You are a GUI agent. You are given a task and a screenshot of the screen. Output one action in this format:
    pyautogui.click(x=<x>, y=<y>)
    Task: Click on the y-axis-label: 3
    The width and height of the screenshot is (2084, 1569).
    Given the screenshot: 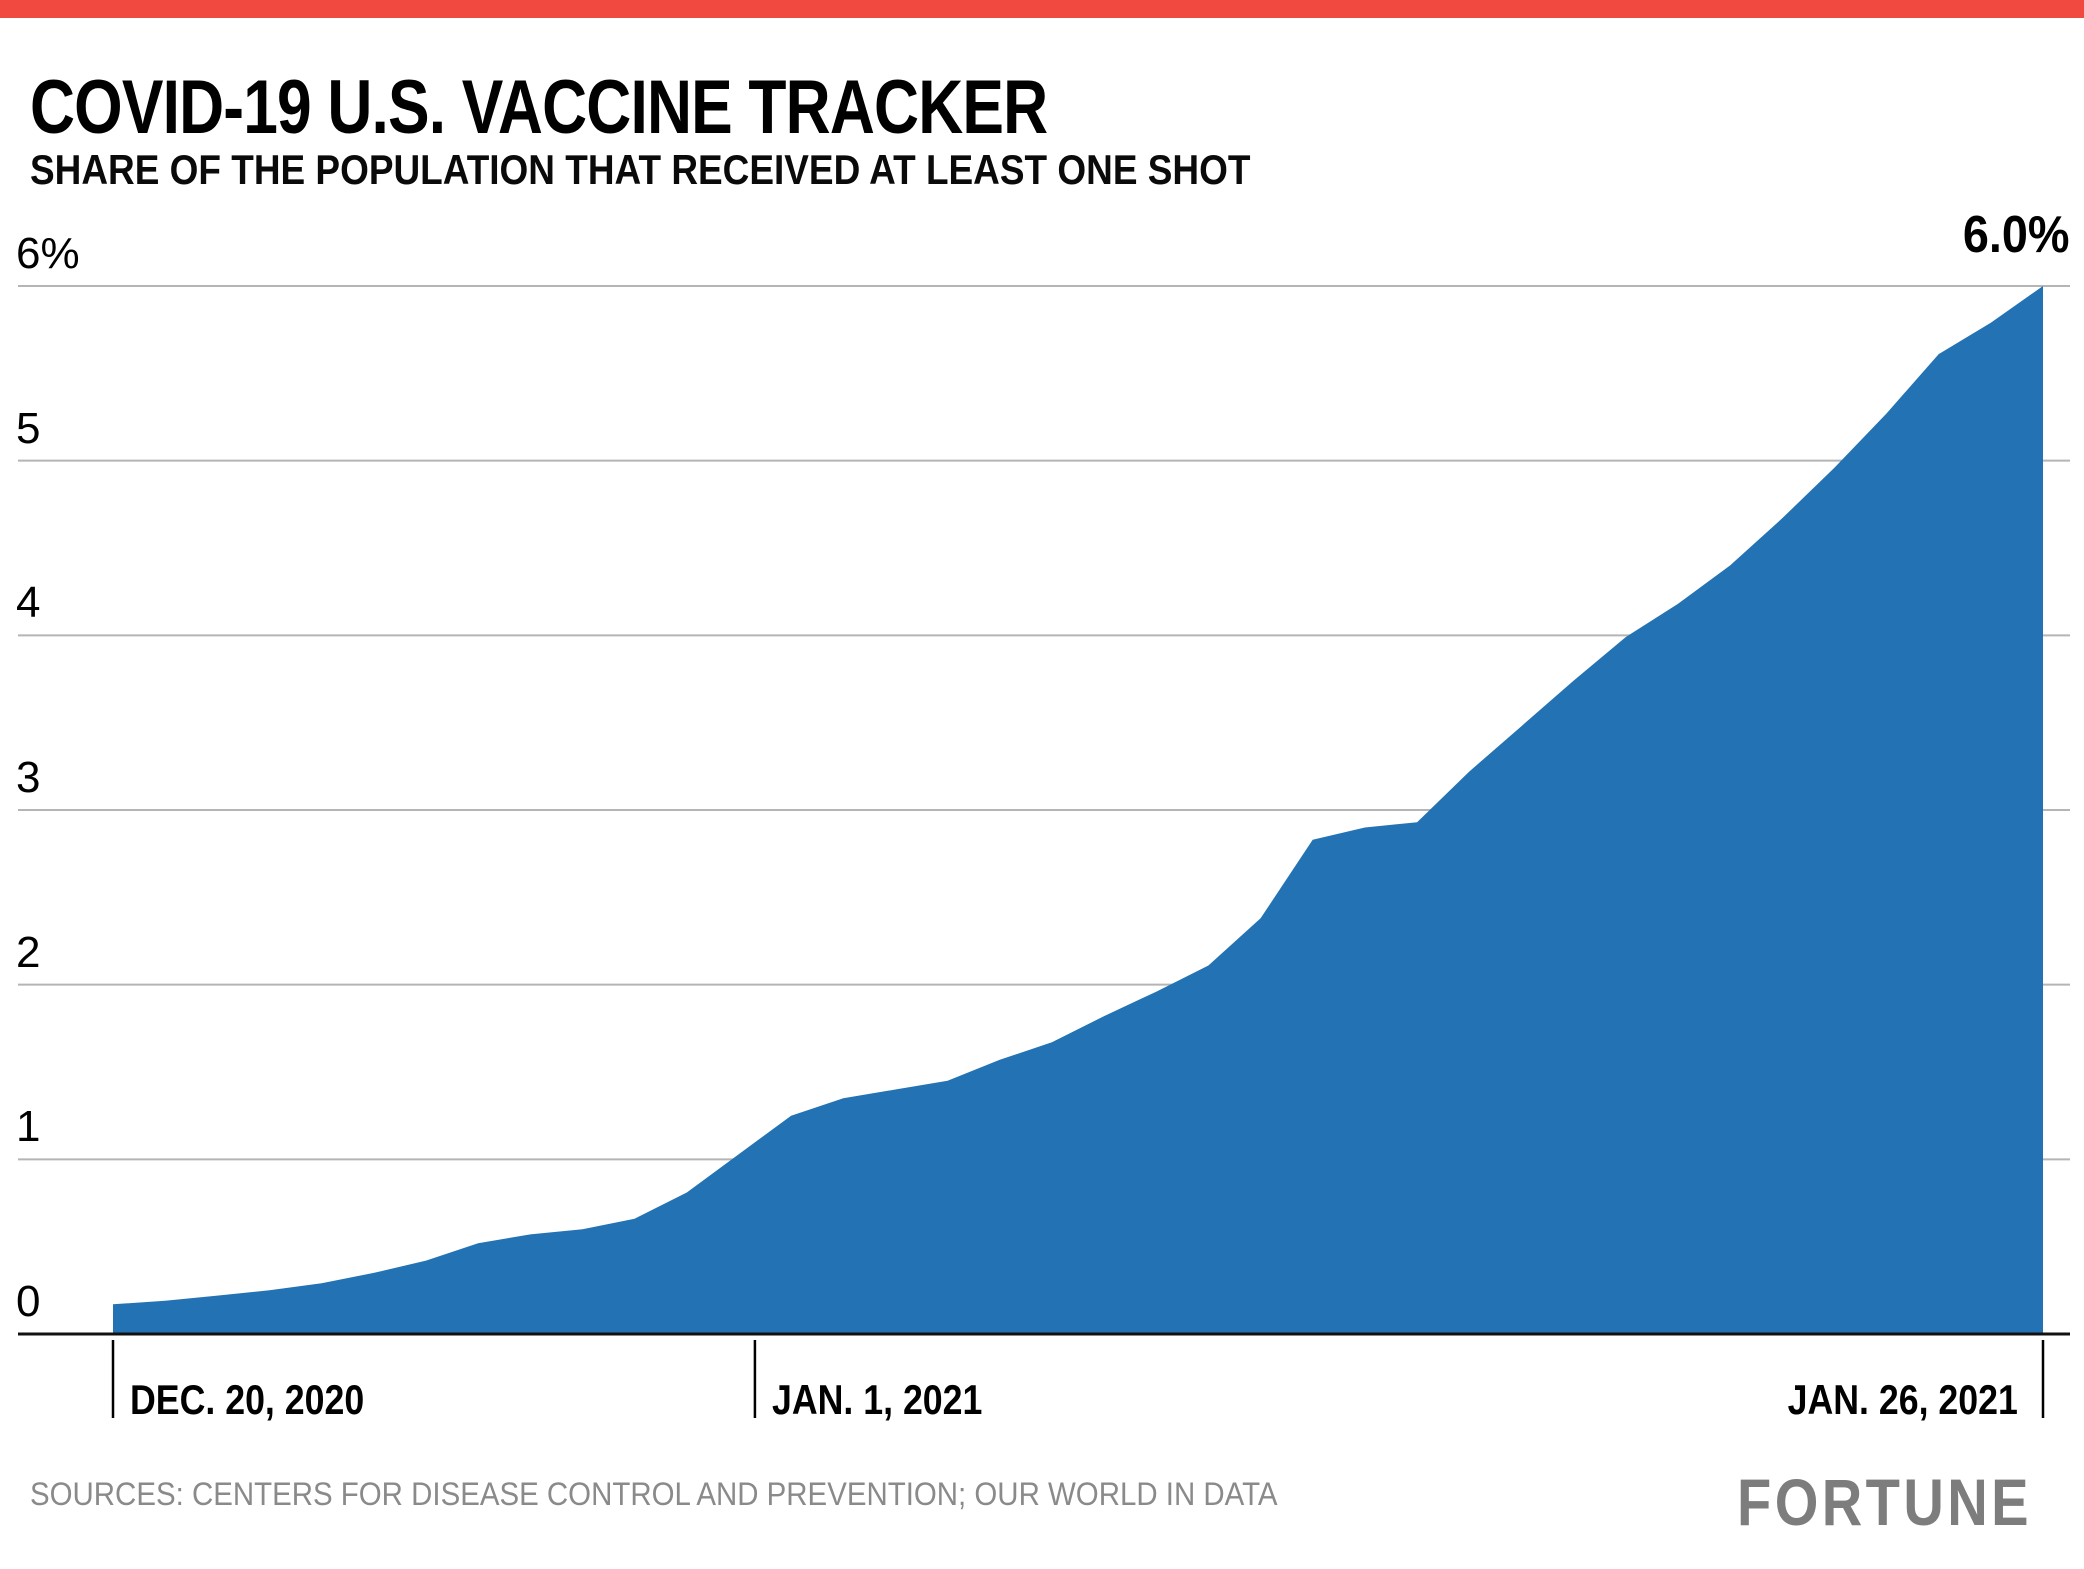 What is the action you would take?
    pyautogui.click(x=28, y=777)
    